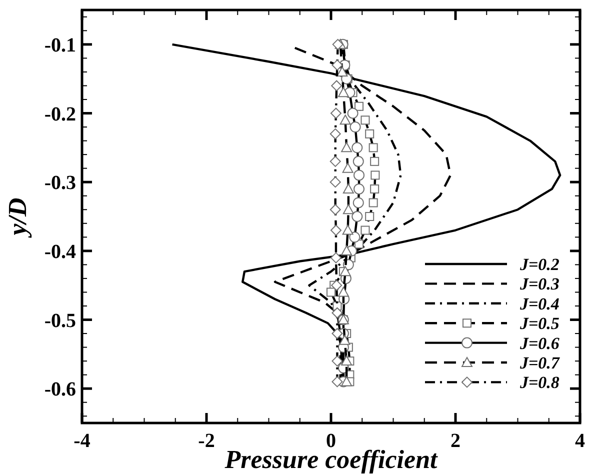 The height and width of the screenshot is (476, 596). I want to click on y-tick-label: -0.2, so click(60, 114).